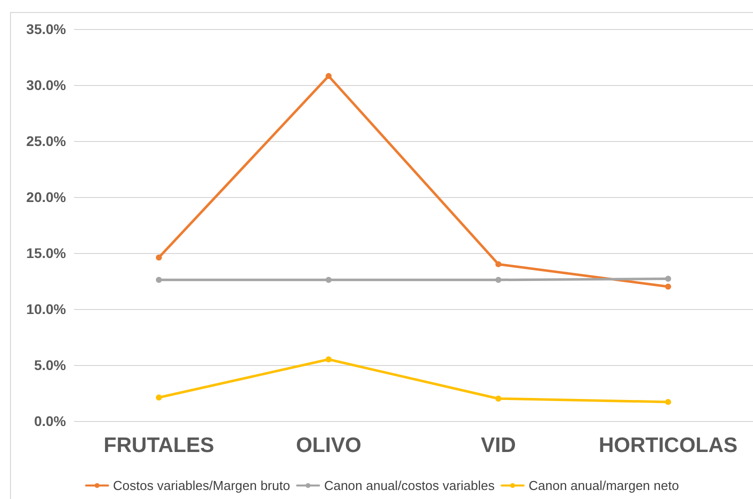 This screenshot has width=753, height=499. I want to click on x-tick-label: FRUTALES, so click(159, 445).